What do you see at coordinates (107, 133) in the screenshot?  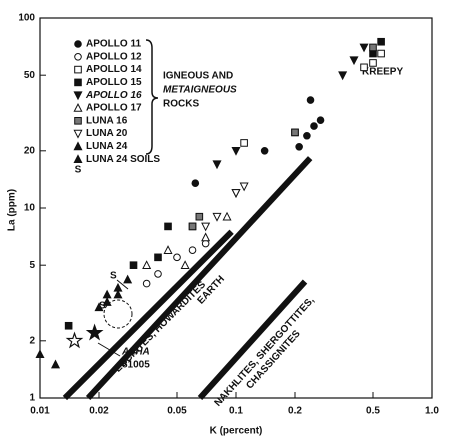 I see `legend-label: LUNA 20` at bounding box center [107, 133].